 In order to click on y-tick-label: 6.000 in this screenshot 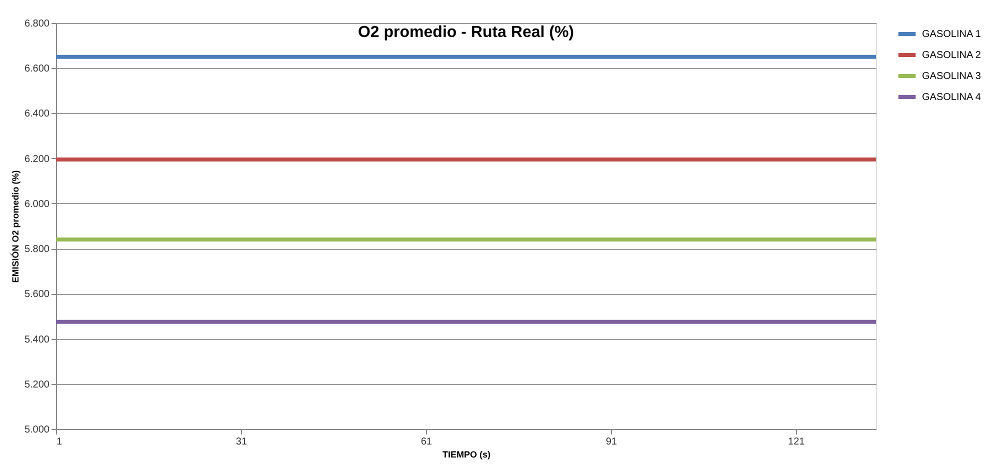, I will do `click(37, 204)`.